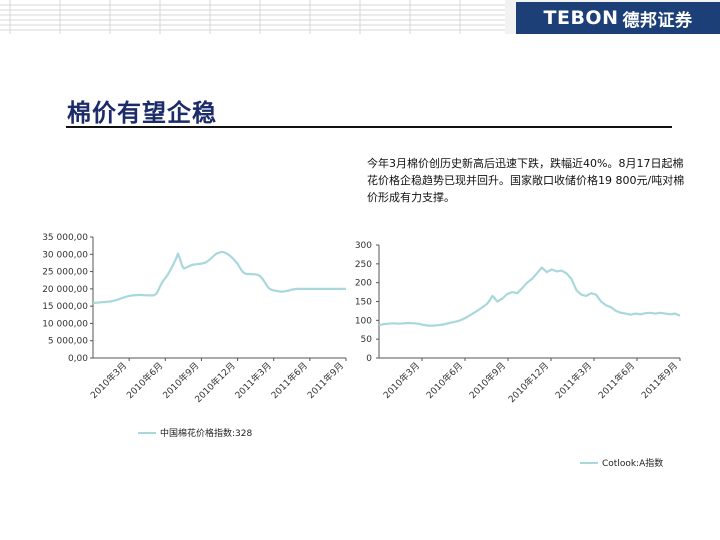  Describe the element at coordinates (65, 238) in the screenshot. I see `y-tick-label: 35 000,00` at that location.